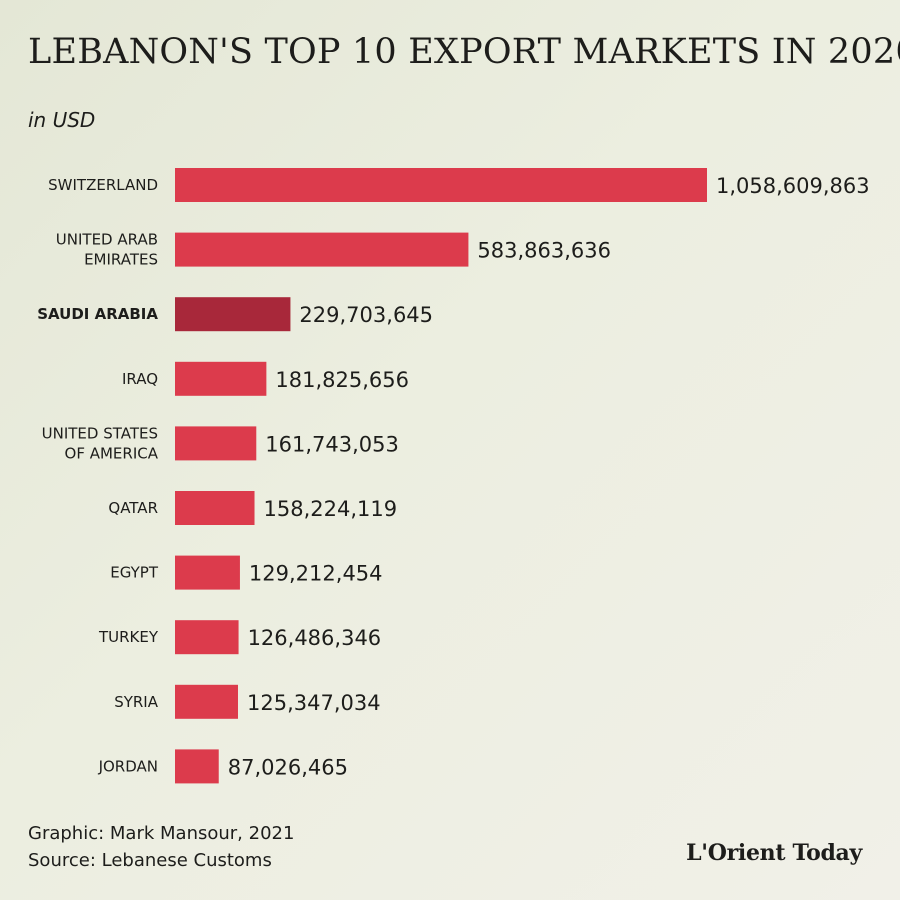 This screenshot has width=900, height=900. Describe the element at coordinates (136, 702) in the screenshot. I see `category-label-syria: SYRIA` at that location.